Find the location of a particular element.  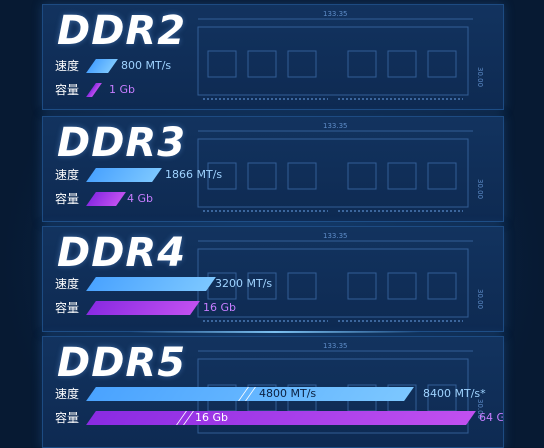

ddr3-speed-bar is located at coordinates (124, 175).